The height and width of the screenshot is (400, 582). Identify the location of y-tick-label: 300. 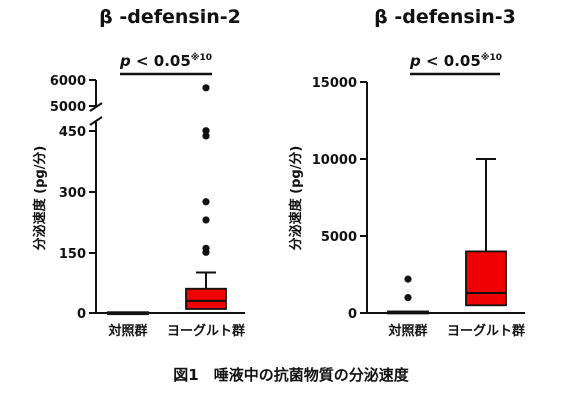
(72, 193).